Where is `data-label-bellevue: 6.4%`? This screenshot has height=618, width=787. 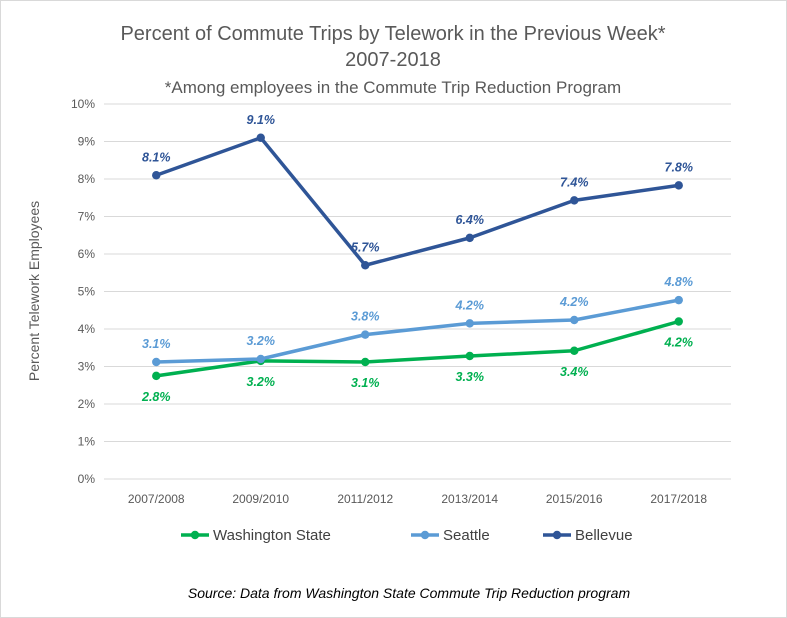 data-label-bellevue: 6.4% is located at coordinates (470, 220).